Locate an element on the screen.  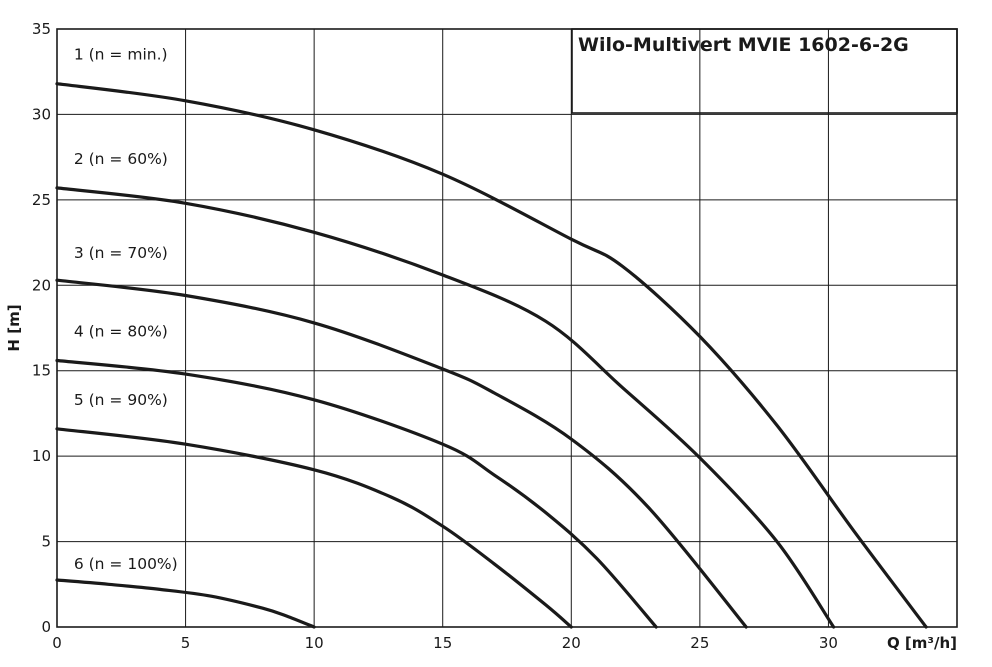
series-label-4: 4 (n = 80%) is located at coordinates (121, 331).